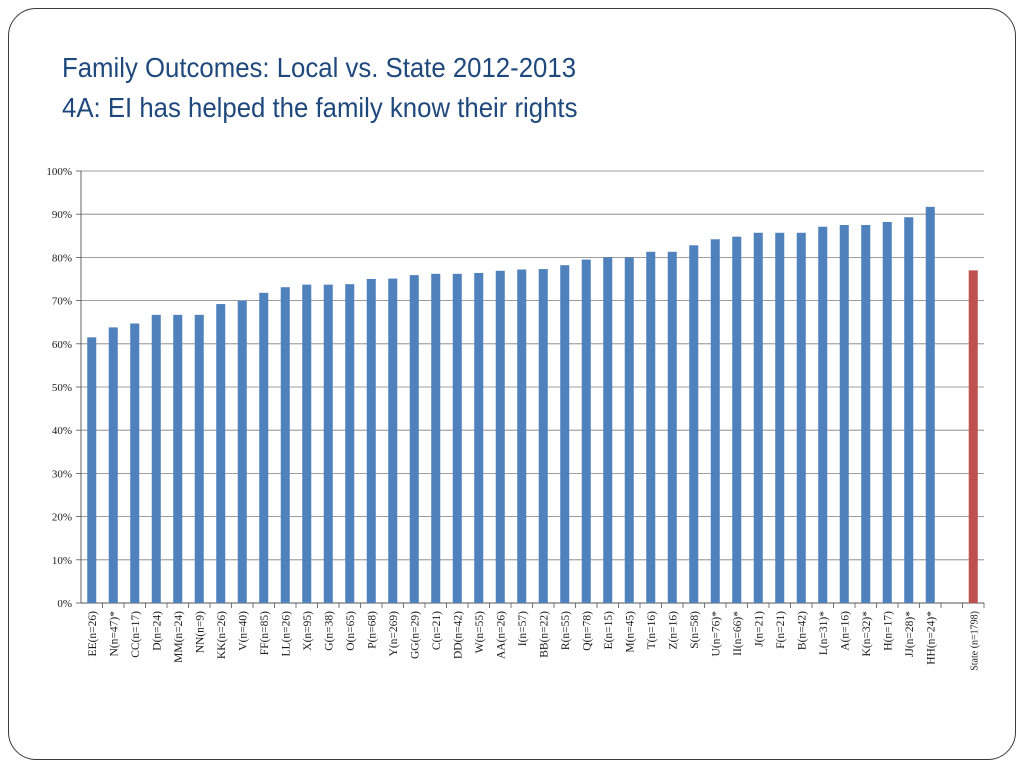  What do you see at coordinates (222, 635) in the screenshot?
I see `x-tick-label: KK(n=26)` at bounding box center [222, 635].